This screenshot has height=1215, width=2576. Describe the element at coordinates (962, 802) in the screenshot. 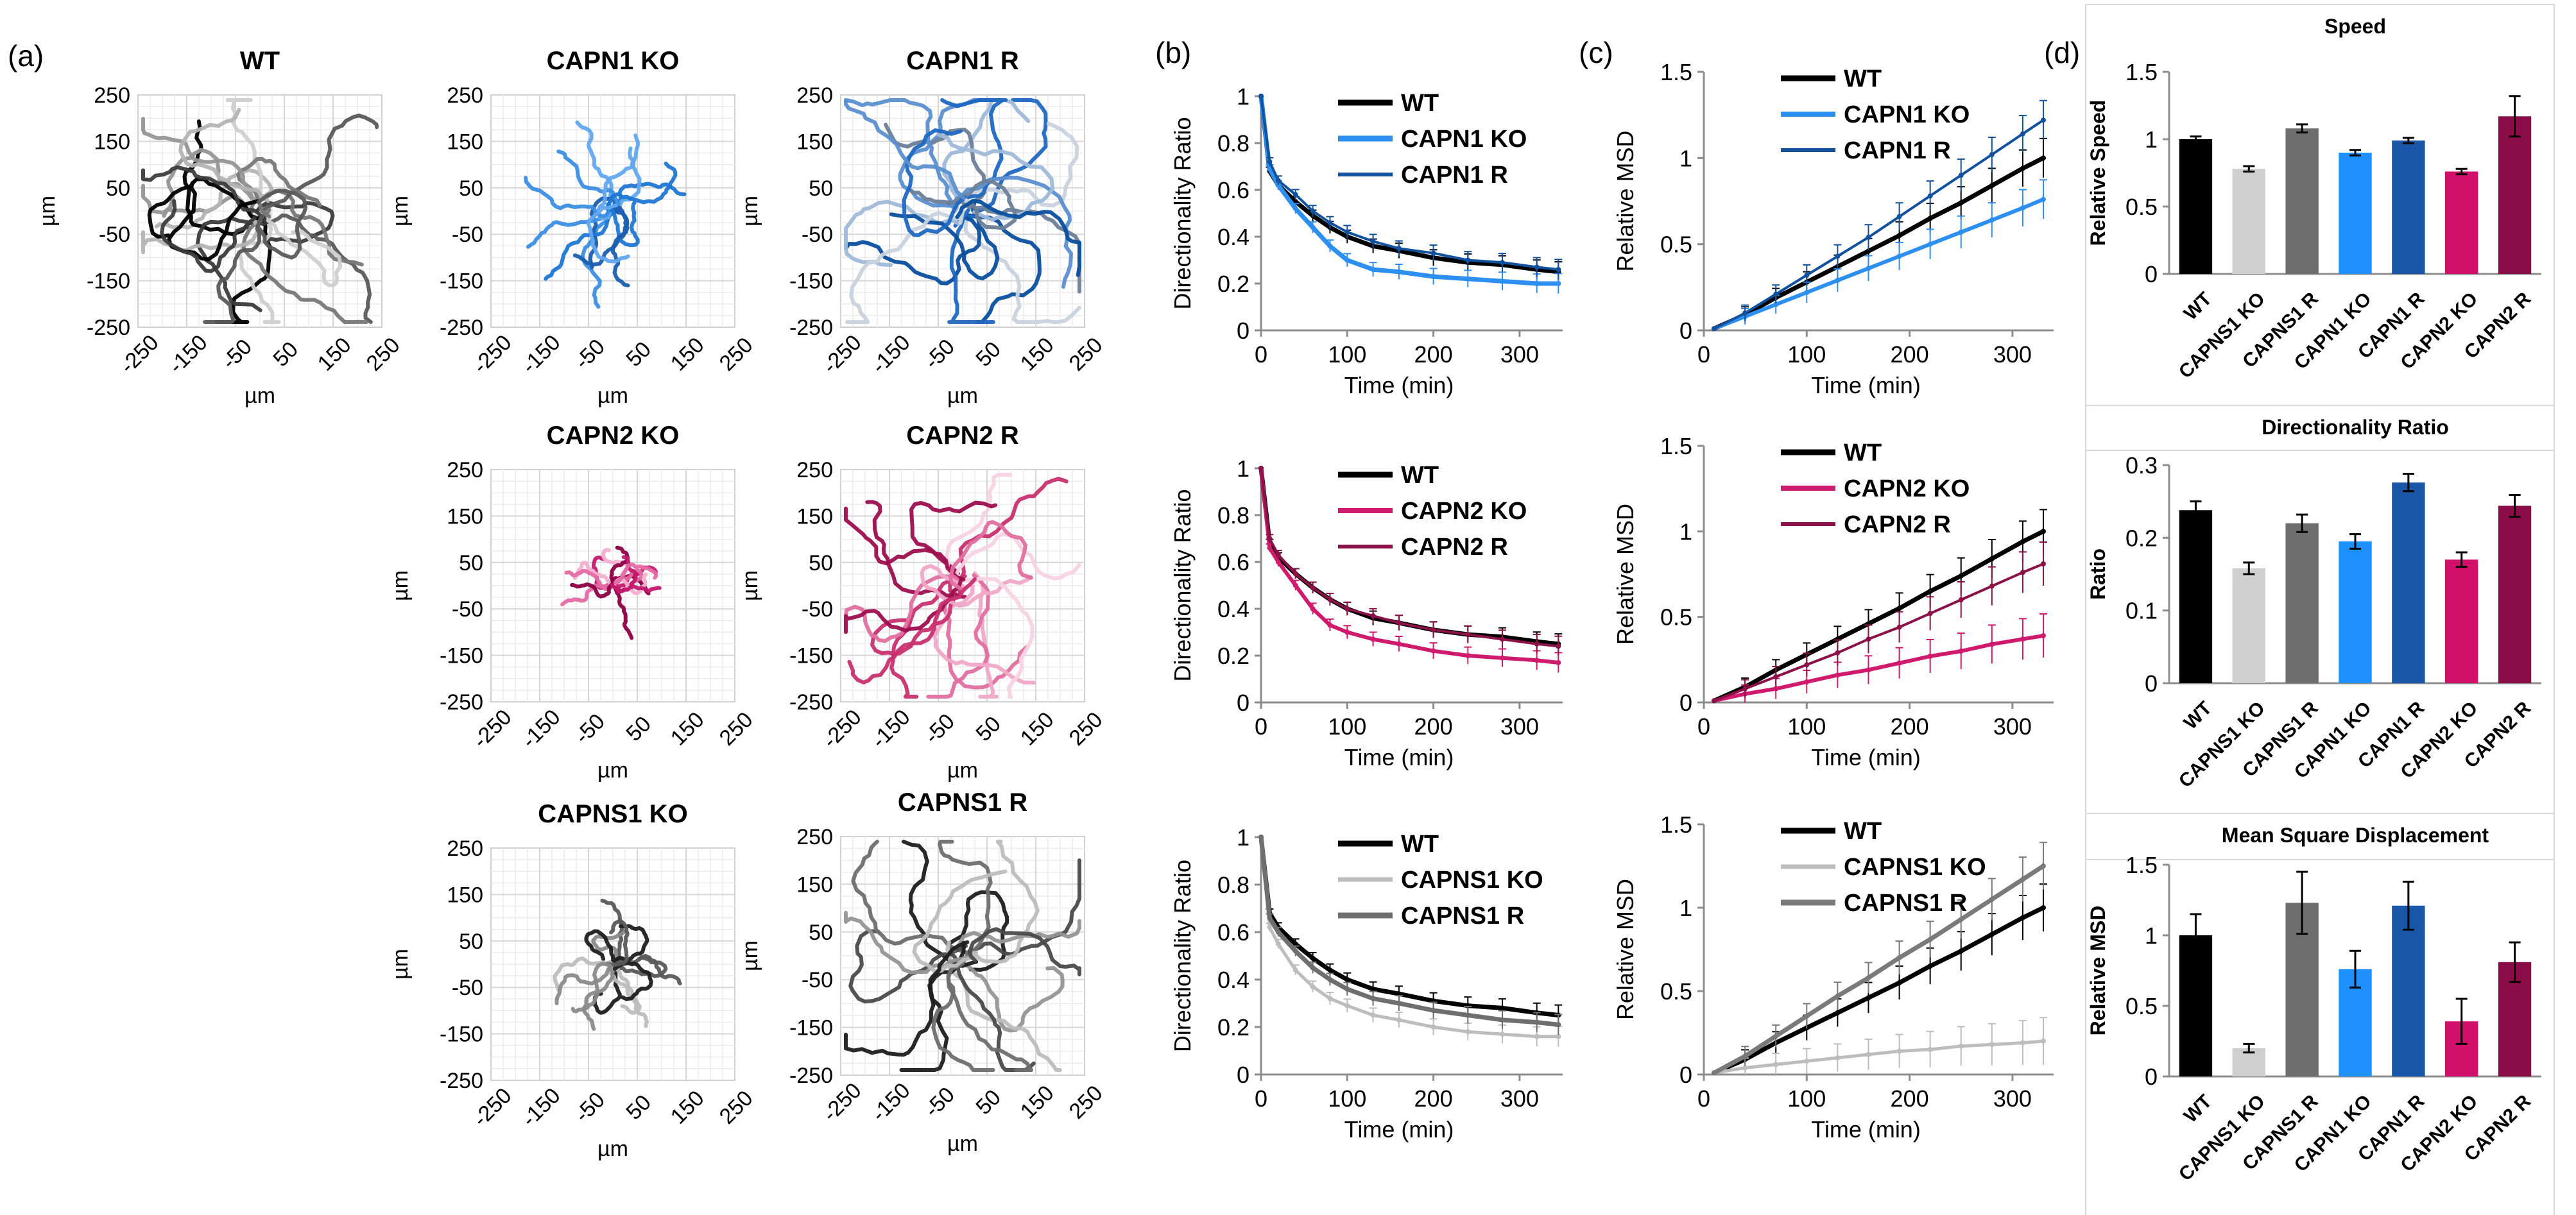

I see `chart-title: CAPNS1 R` at that location.